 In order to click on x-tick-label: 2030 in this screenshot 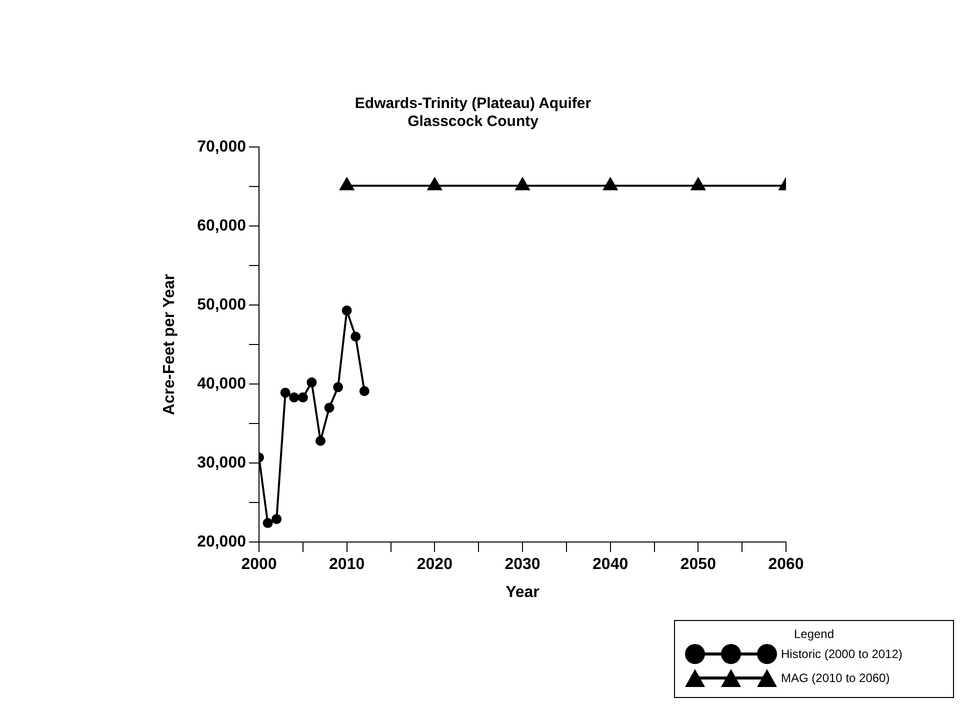, I will do `click(522, 565)`.